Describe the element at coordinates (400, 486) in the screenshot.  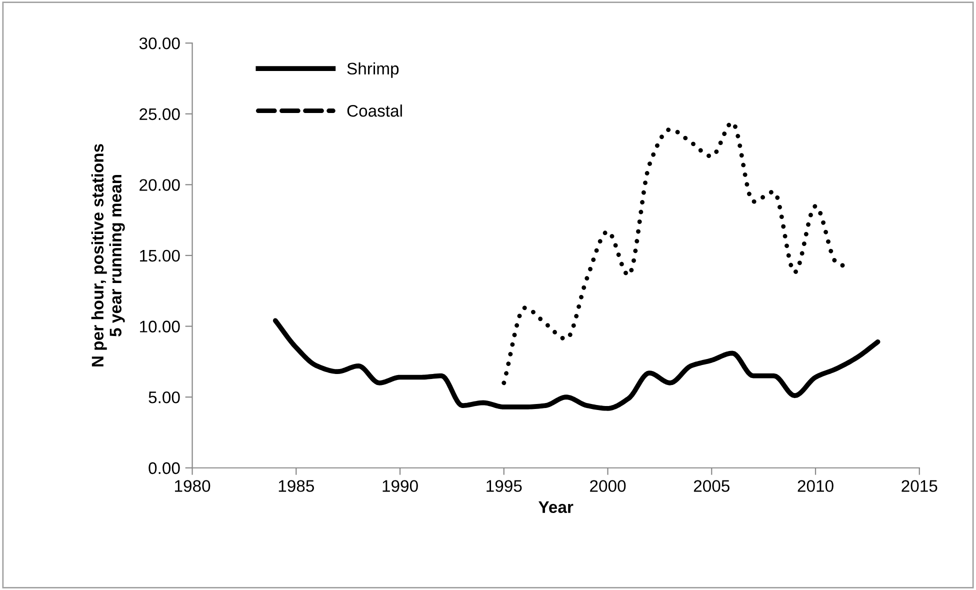
I see `x-tick-label: 1990` at that location.